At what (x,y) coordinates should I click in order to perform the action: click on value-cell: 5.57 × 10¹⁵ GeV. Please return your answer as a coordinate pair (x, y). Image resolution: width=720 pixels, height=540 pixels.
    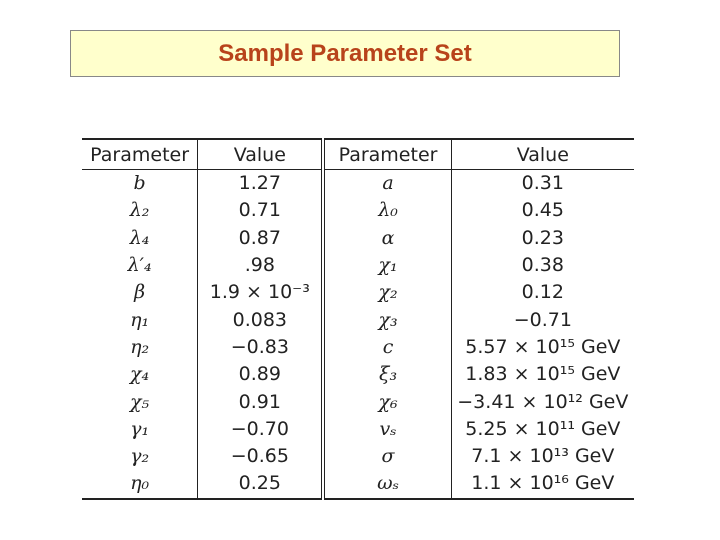
    Looking at the image, I should click on (543, 346).